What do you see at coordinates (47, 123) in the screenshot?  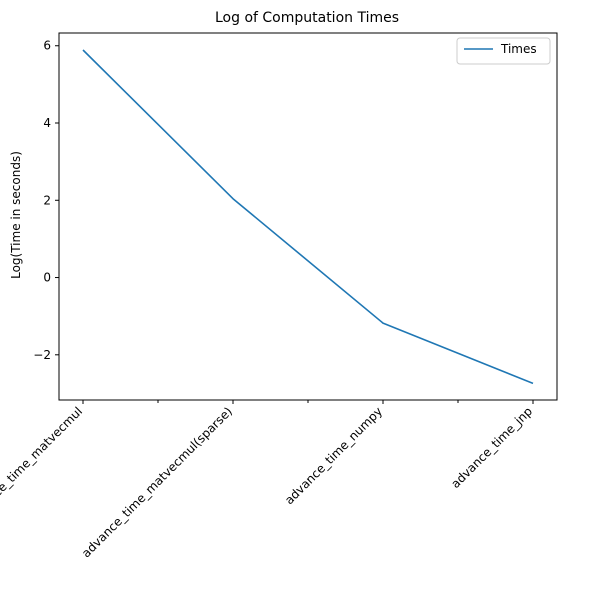 I see `y-tick-label: 4` at bounding box center [47, 123].